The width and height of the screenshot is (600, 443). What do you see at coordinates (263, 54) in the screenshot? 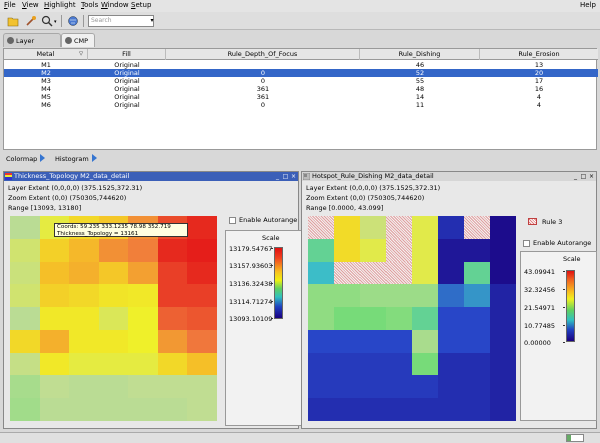
I see `column-header-depth-of-focus: Rule_Depth_Of_Focus` at bounding box center [263, 54].